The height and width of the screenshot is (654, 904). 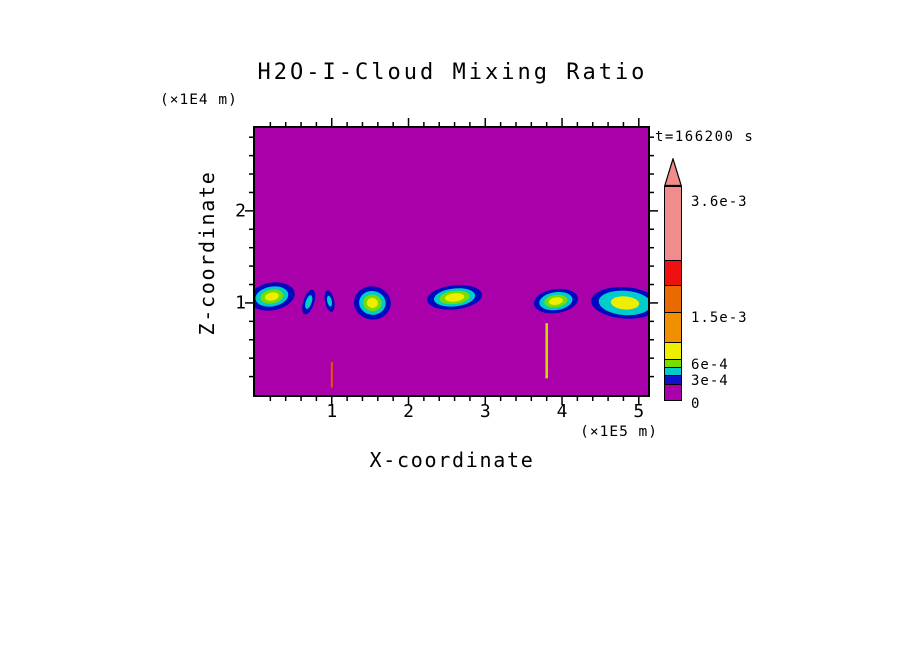 What do you see at coordinates (639, 411) in the screenshot?
I see `x-tick-label: 5` at bounding box center [639, 411].